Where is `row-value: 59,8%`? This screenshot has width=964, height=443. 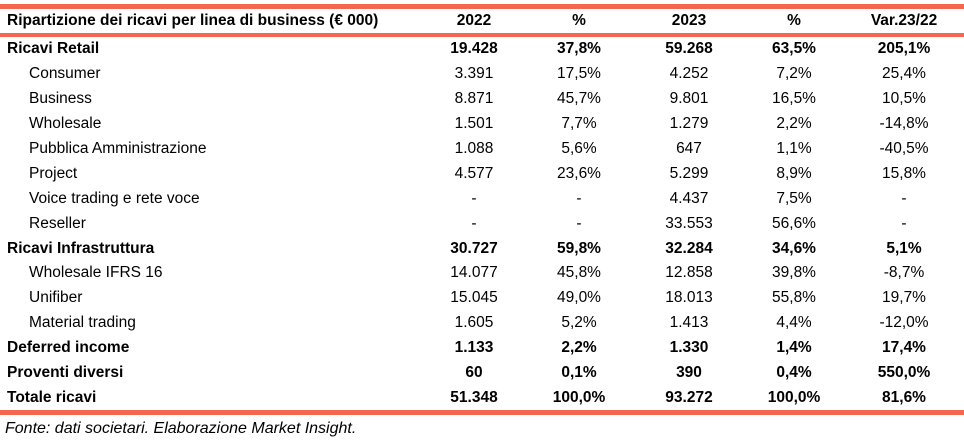
row-value: 59,8% is located at coordinates (579, 248).